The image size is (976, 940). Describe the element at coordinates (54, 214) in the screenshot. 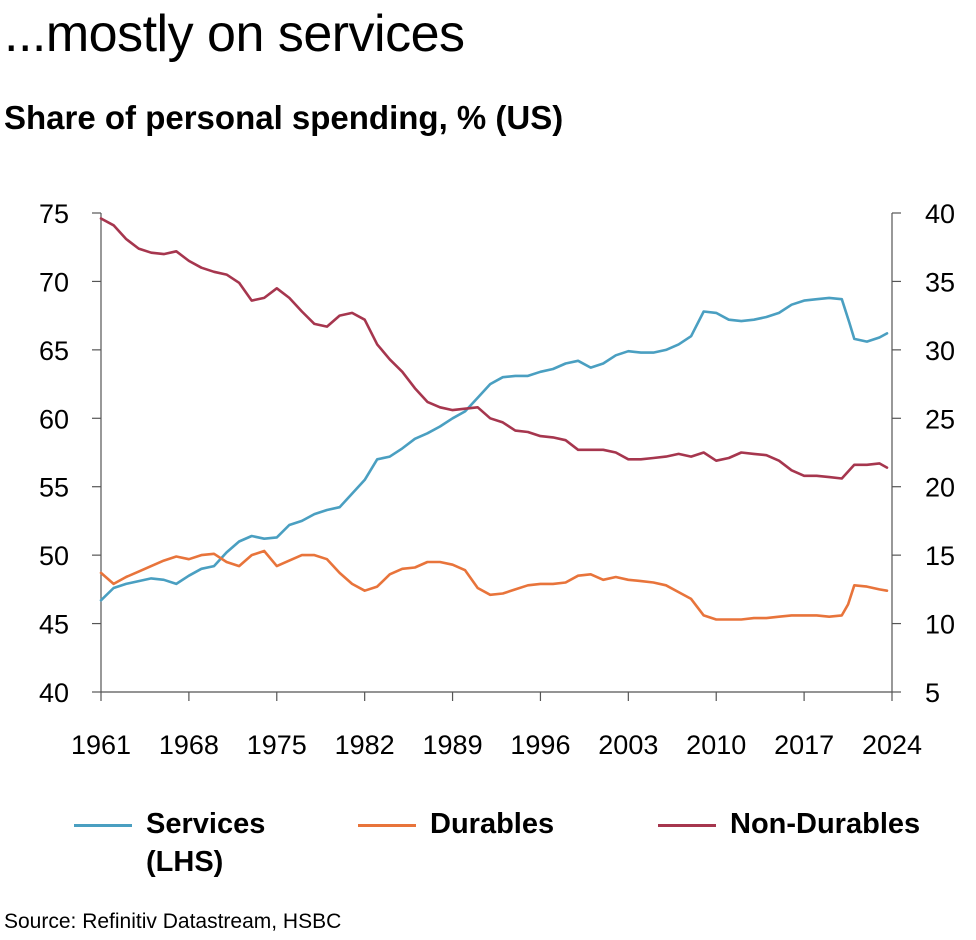

I see `y-left-tick-label: 75` at that location.